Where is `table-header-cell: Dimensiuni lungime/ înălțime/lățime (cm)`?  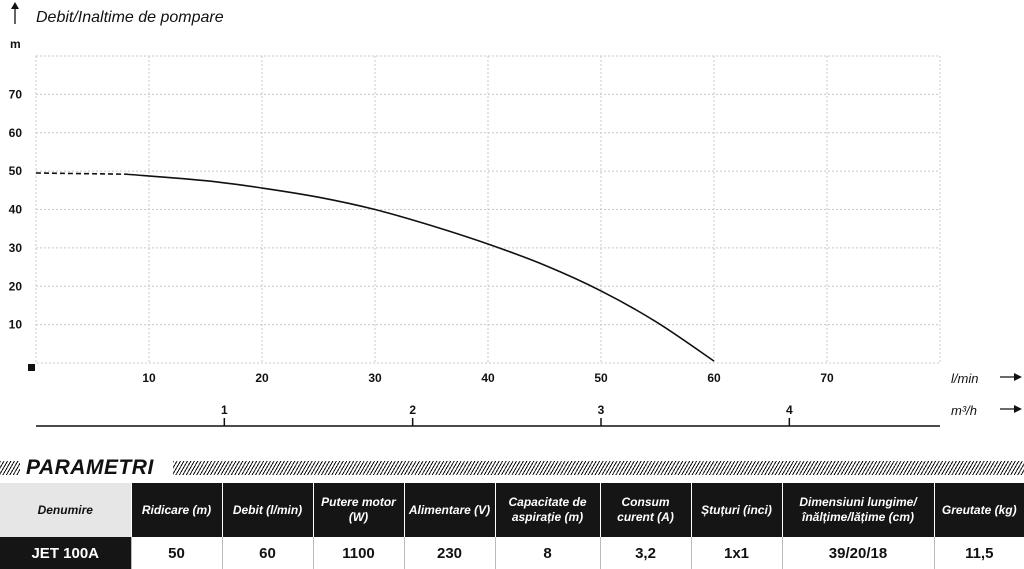 table-header-cell: Dimensiuni lungime/ înălțime/lățime (cm) is located at coordinates (857, 510).